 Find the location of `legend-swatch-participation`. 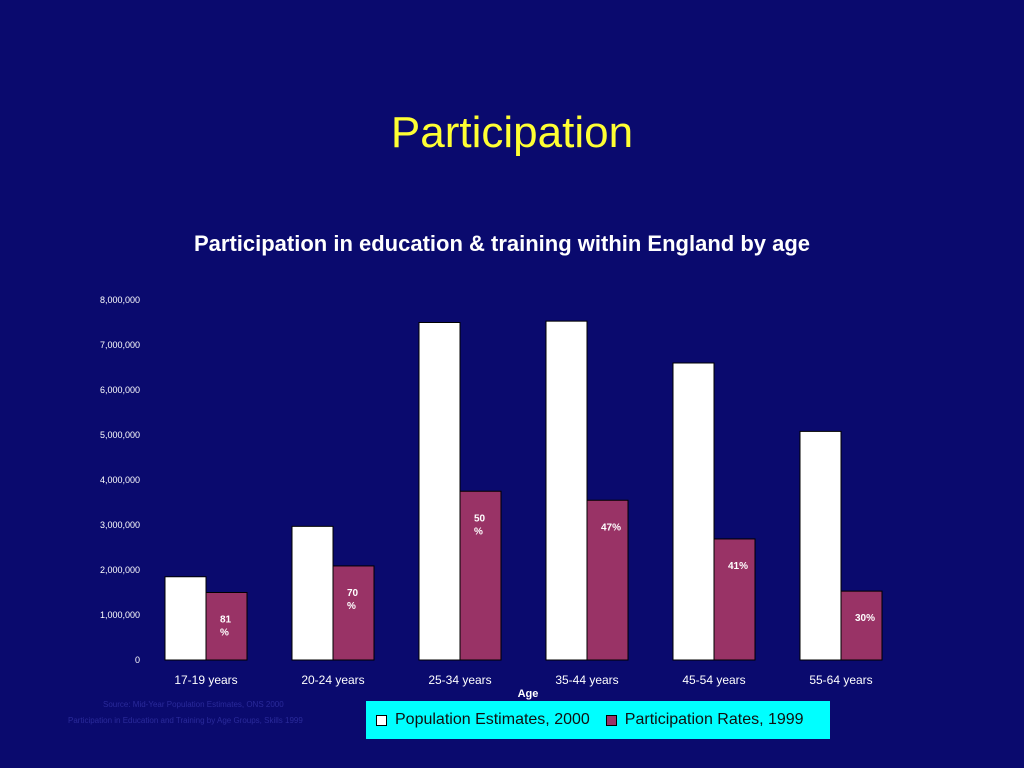

legend-swatch-participation is located at coordinates (611, 720).